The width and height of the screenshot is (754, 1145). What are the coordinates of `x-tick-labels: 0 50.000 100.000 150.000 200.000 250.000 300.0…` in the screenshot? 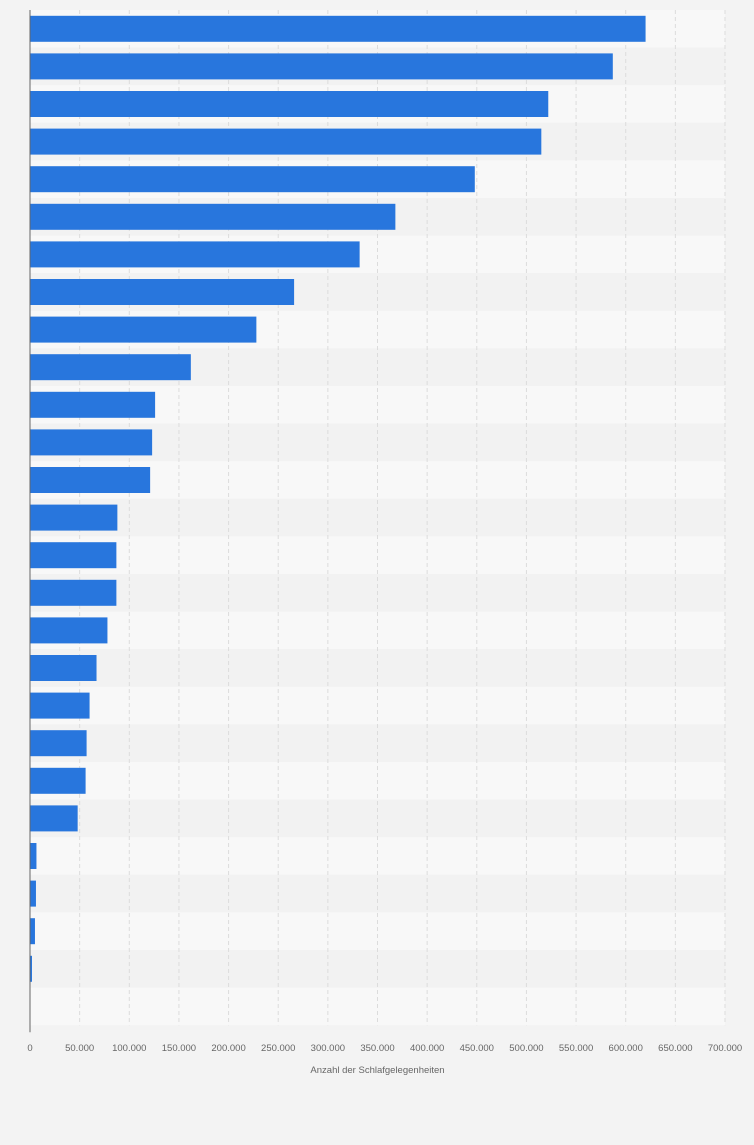 It's located at (384, 1048).